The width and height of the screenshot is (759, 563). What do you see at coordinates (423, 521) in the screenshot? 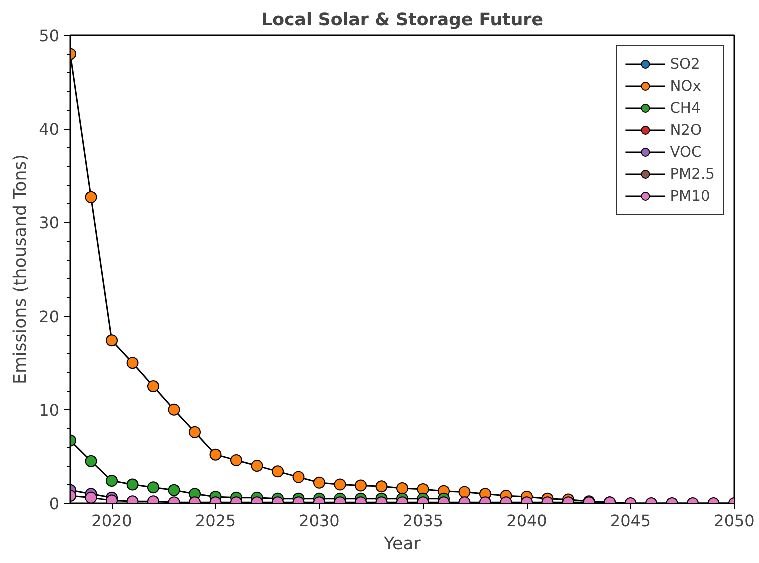
I see `x-tick-label: 2035` at bounding box center [423, 521].